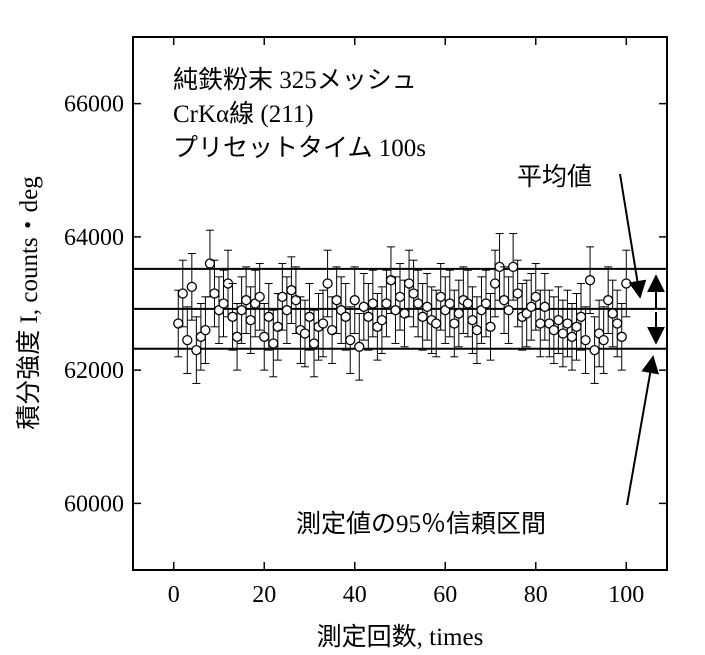 Image resolution: width=705 pixels, height=655 pixels. Describe the element at coordinates (264, 595) in the screenshot. I see `x-tick-label: 20` at that location.